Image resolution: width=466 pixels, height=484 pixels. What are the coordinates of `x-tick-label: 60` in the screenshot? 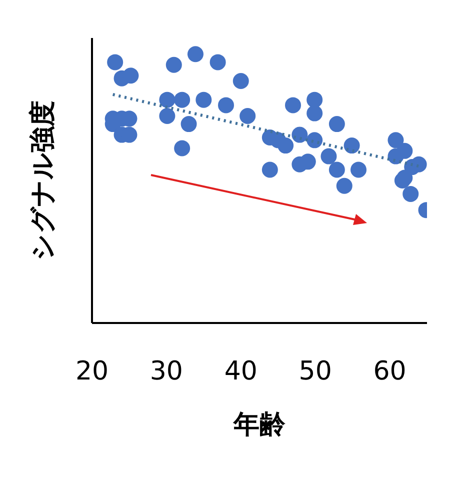 It's located at (389, 371).